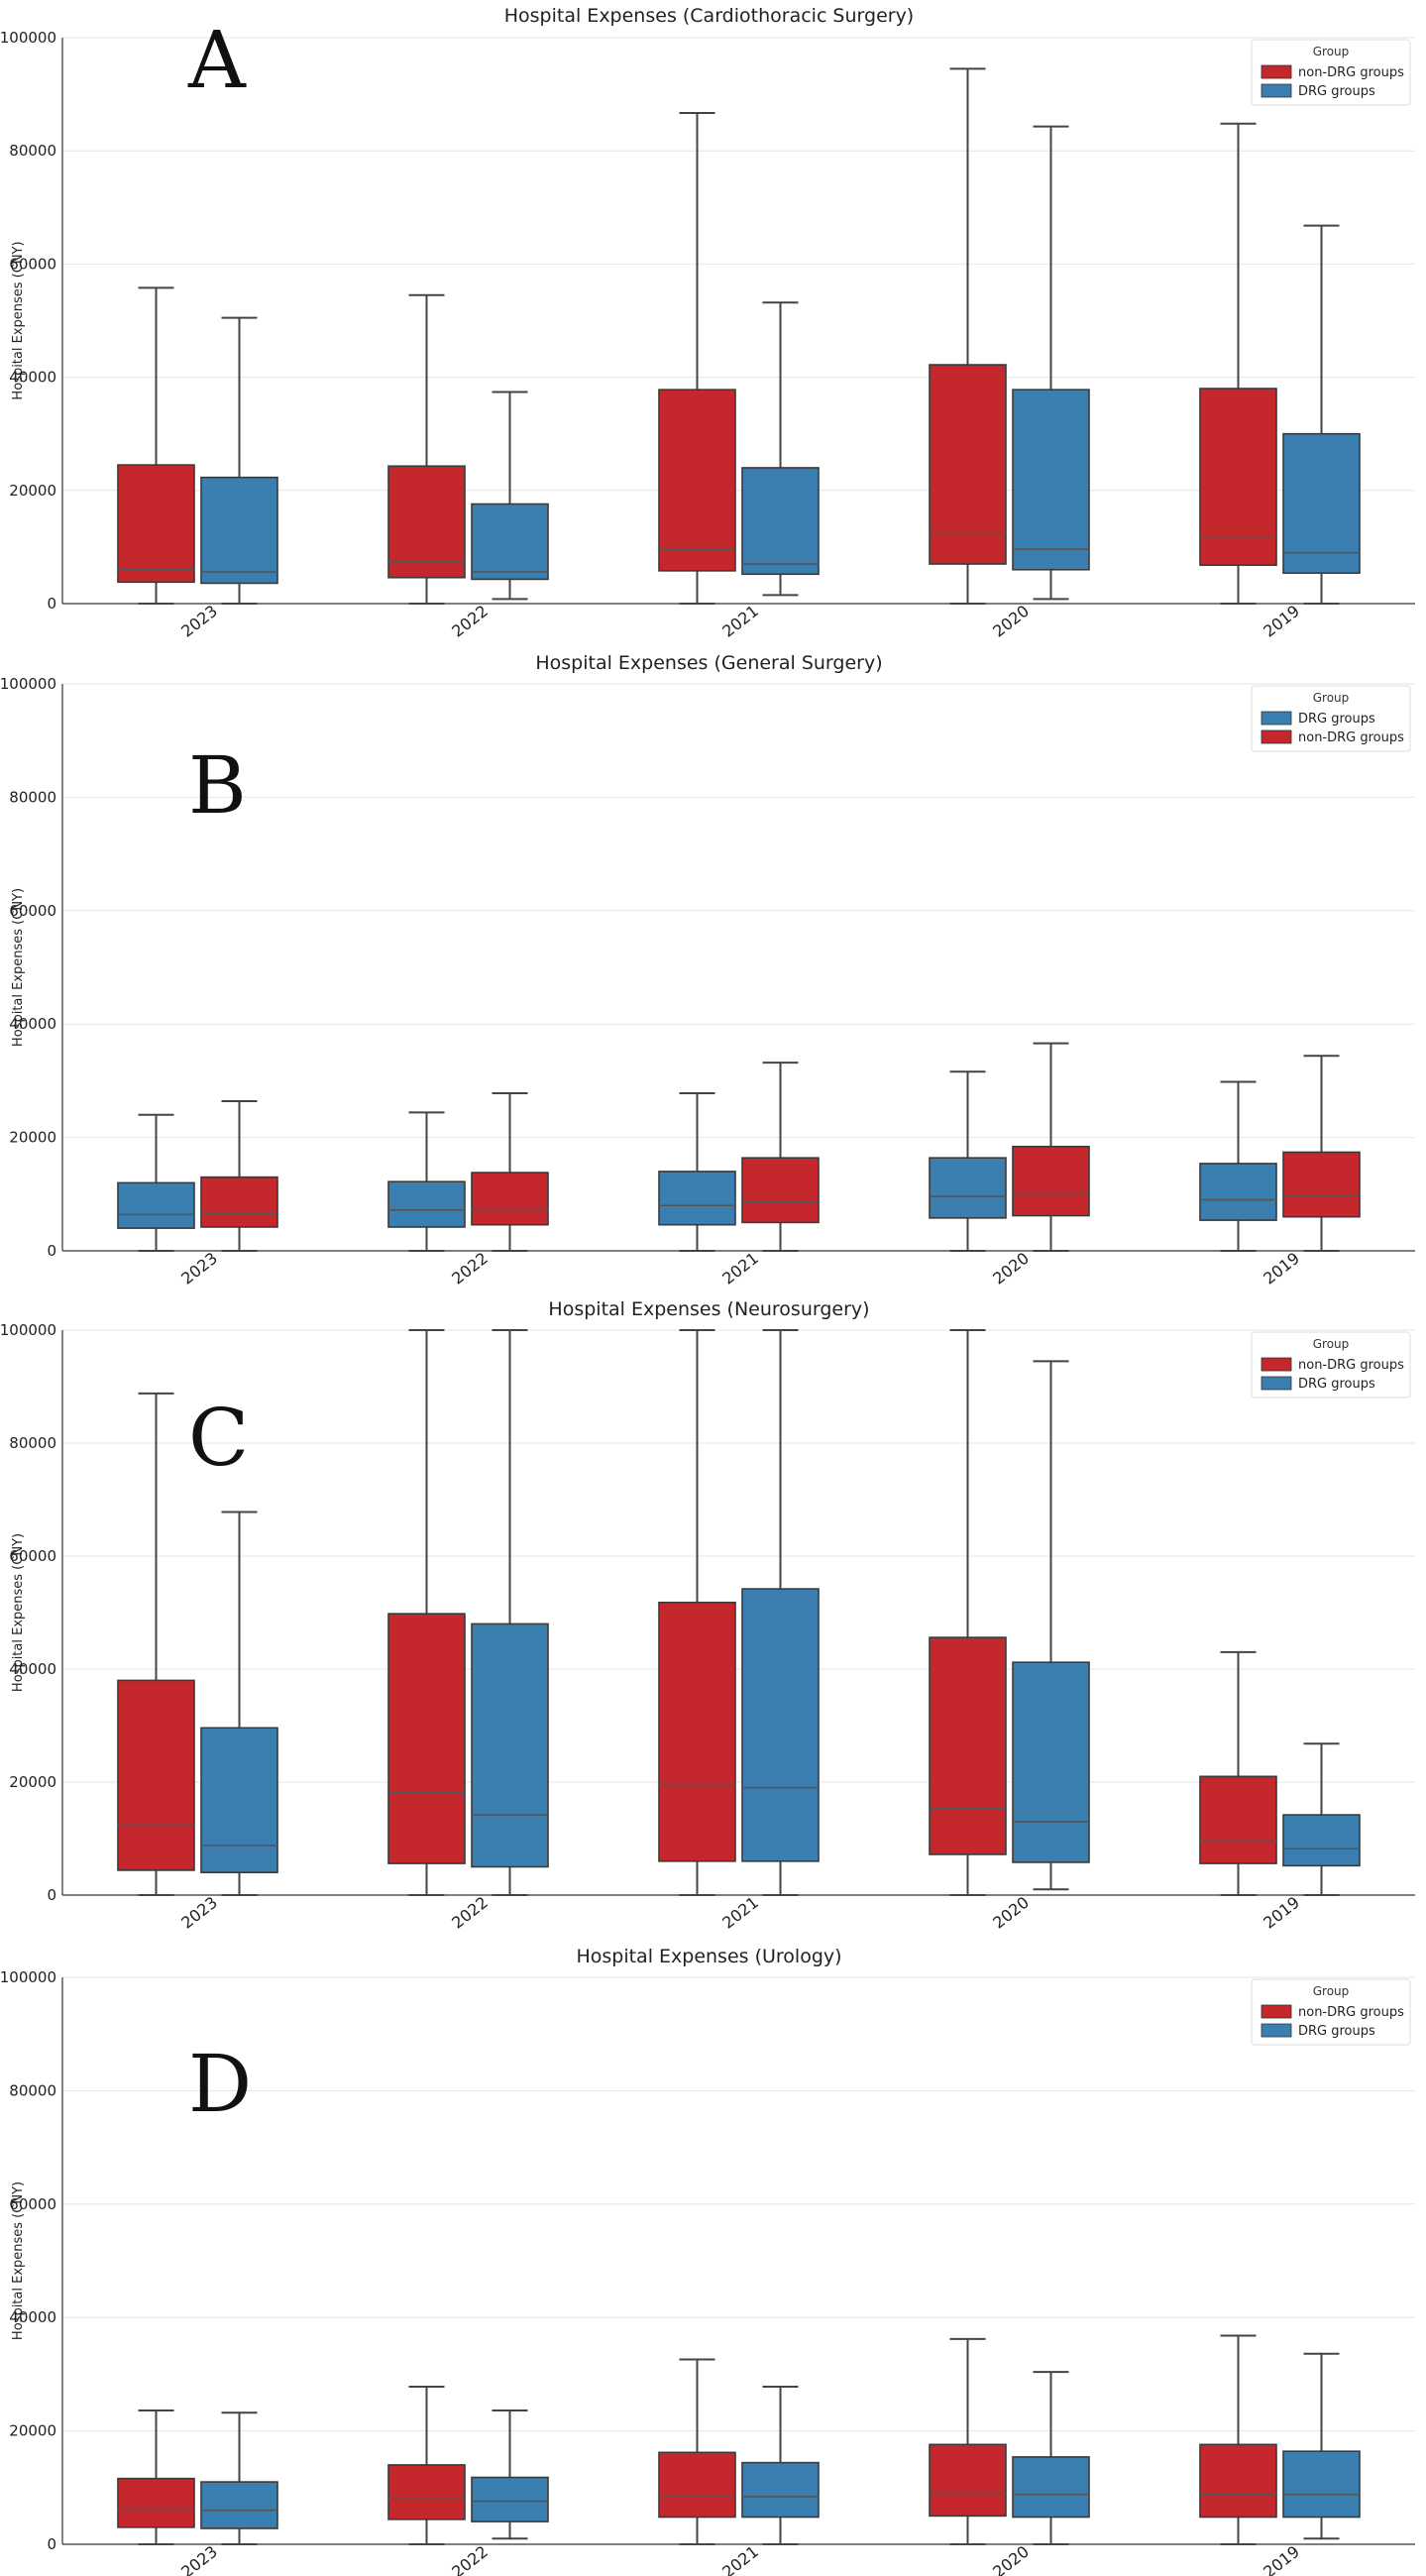 Image resolution: width=1426 pixels, height=2576 pixels. What do you see at coordinates (708, 1956) in the screenshot?
I see `chart-title: Hospital Expenses (Urology)` at bounding box center [708, 1956].